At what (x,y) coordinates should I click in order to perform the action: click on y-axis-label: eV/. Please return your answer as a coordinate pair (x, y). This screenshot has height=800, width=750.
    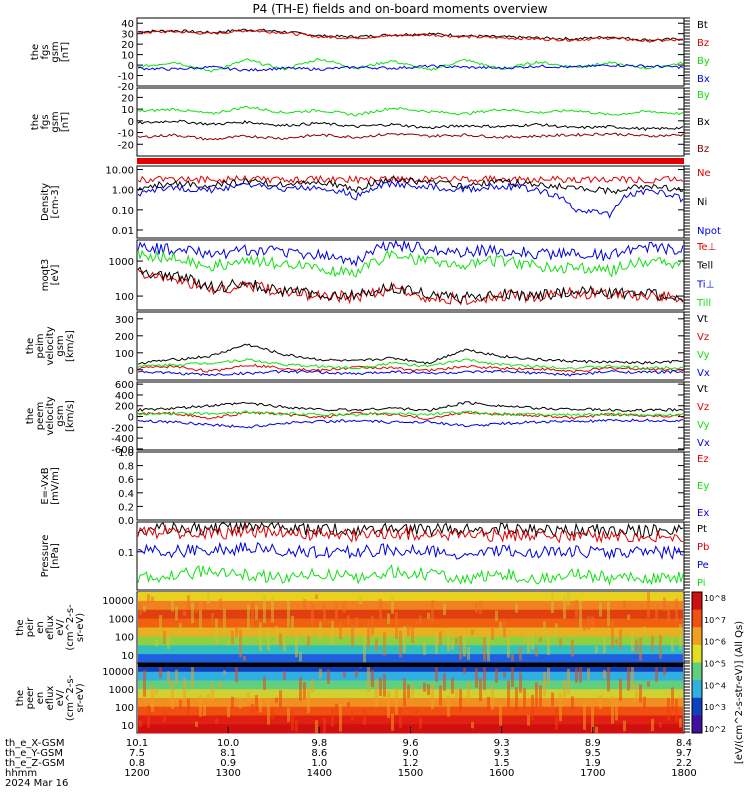
    Looking at the image, I should click on (60, 697).